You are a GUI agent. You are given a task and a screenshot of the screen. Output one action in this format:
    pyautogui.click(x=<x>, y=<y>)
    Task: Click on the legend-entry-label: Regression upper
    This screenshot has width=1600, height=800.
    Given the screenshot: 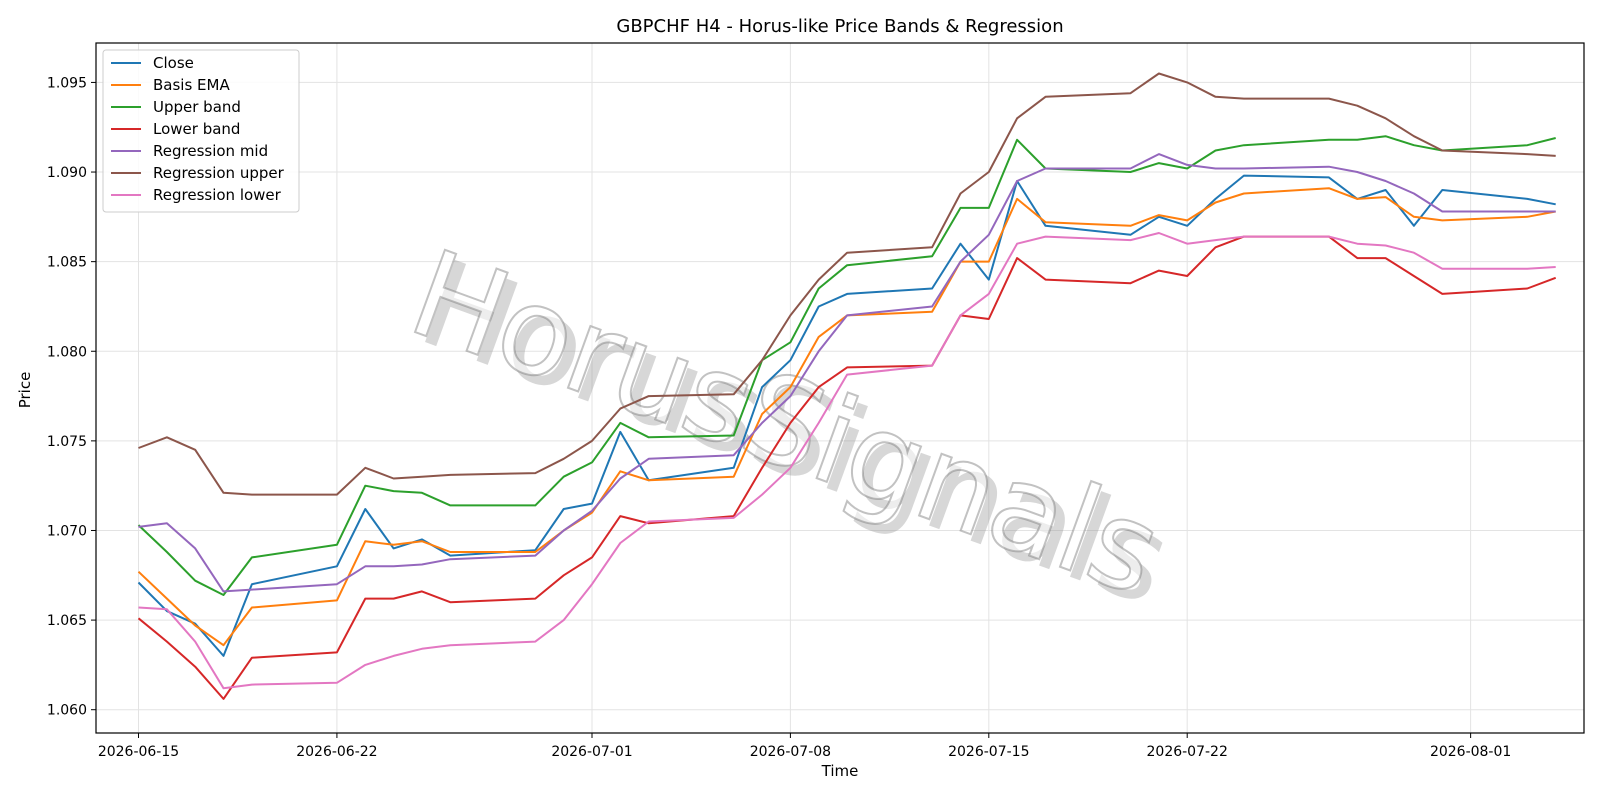 What is the action you would take?
    pyautogui.click(x=219, y=173)
    